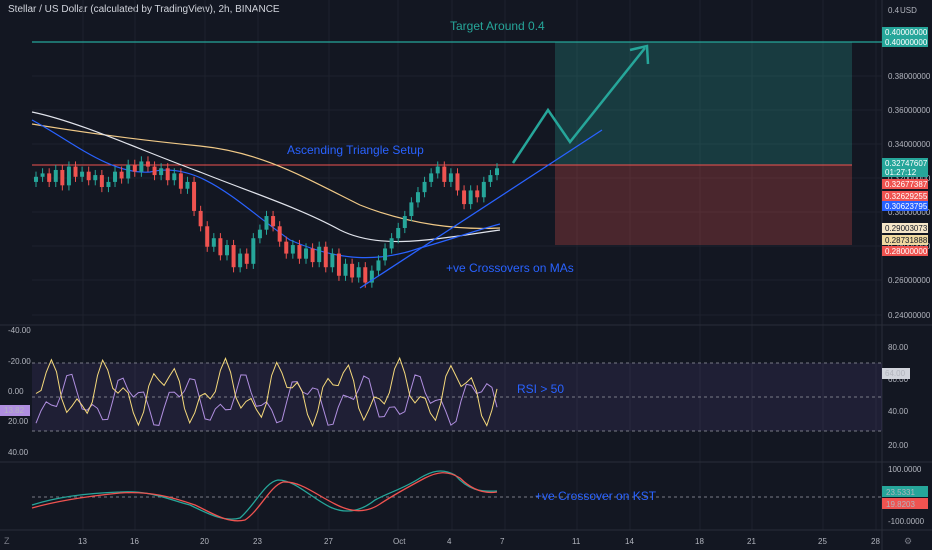 The height and width of the screenshot is (550, 932). I want to click on time-tick: 23, so click(257, 541).